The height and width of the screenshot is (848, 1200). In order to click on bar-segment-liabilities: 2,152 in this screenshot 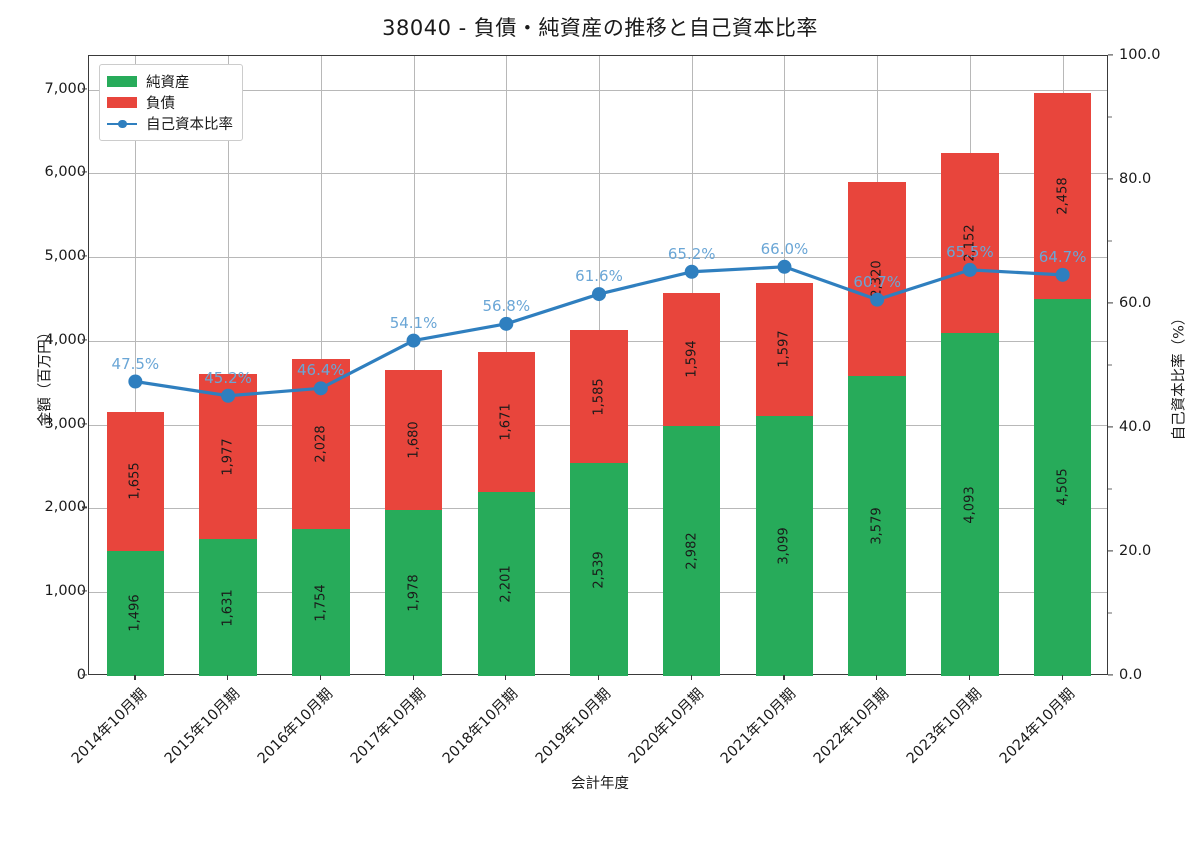, I will do `click(970, 243)`.